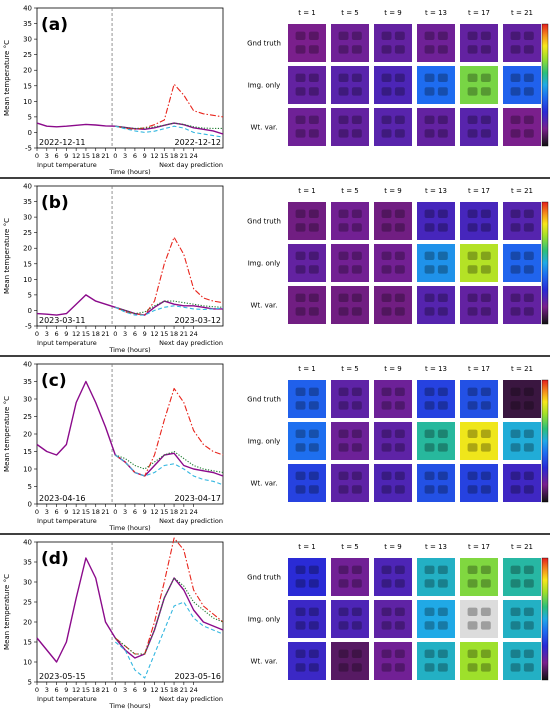 The width and height of the screenshot is (550, 713). What do you see at coordinates (30, 311) in the screenshot?
I see `ytick-label: 0` at bounding box center [30, 311].